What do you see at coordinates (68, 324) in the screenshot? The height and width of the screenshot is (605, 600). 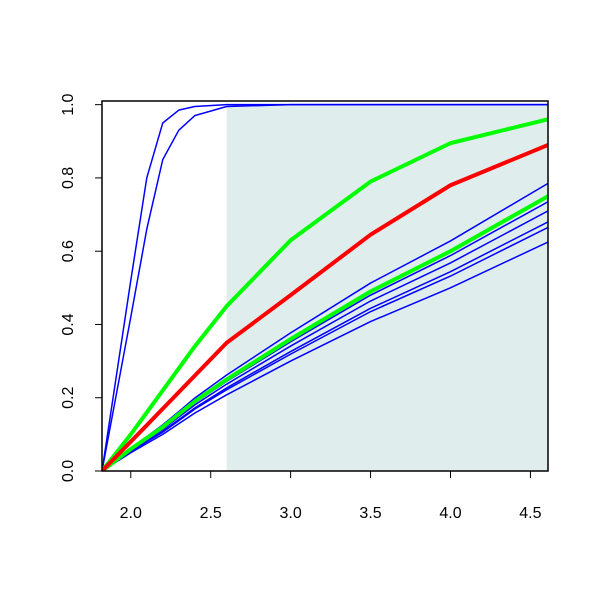 I see `y-tick-label: 0.4` at bounding box center [68, 324].